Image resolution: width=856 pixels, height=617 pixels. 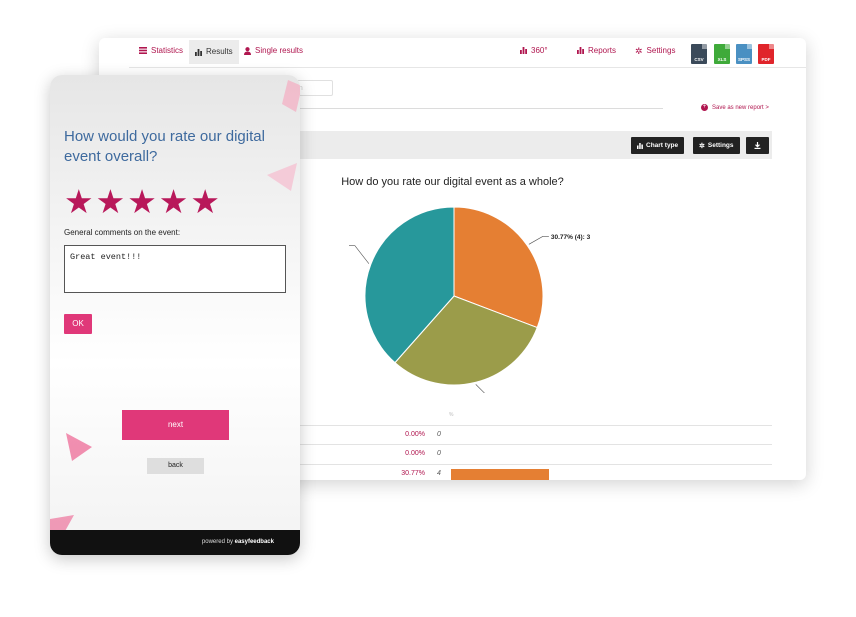 I want to click on nav-results: Results, so click(x=214, y=52).